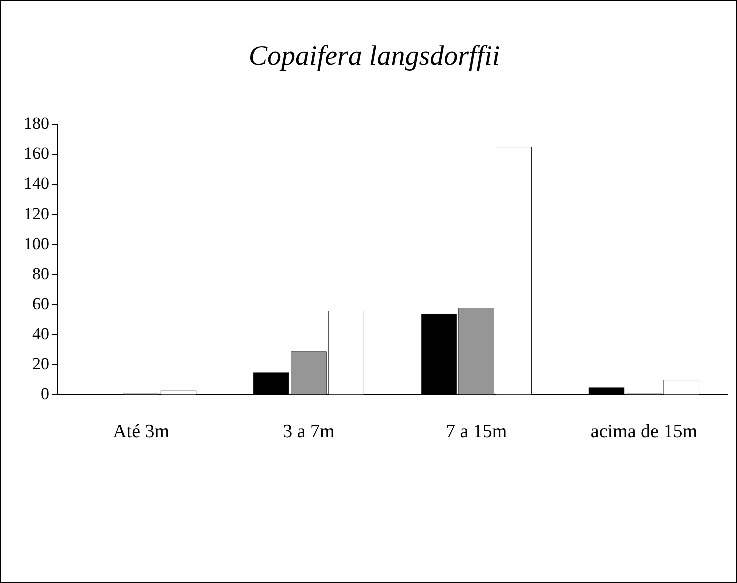 This screenshot has width=737, height=583. What do you see at coordinates (644, 432) in the screenshot?
I see `x-tick-label: acima de 15m` at bounding box center [644, 432].